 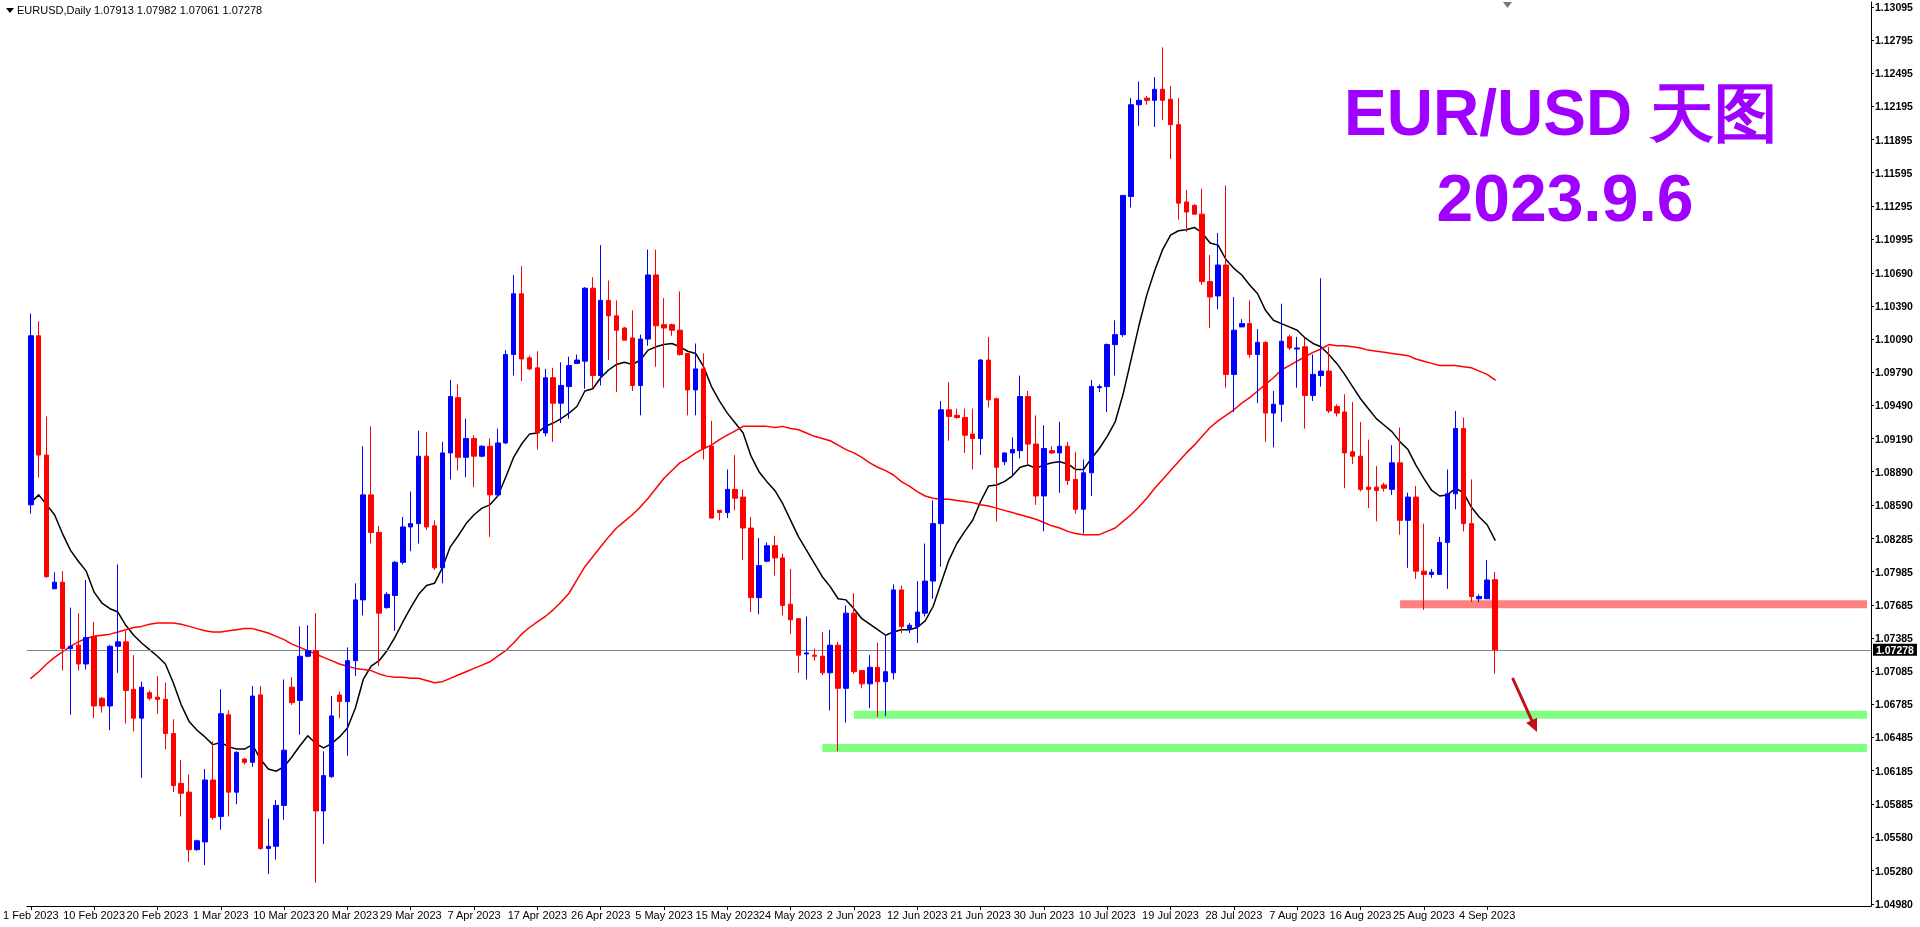 What do you see at coordinates (284, 914) in the screenshot?
I see `x-tick-label: 10 Mar 2023` at bounding box center [284, 914].